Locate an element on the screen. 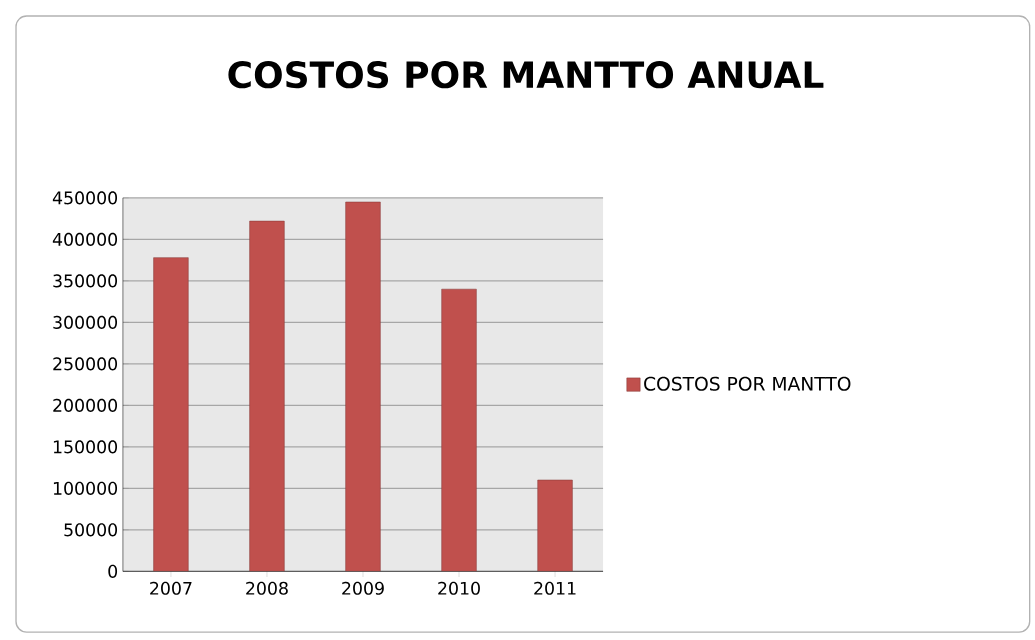 This screenshot has height=640, width=1035. x-tick-label: 2008 is located at coordinates (267, 588).